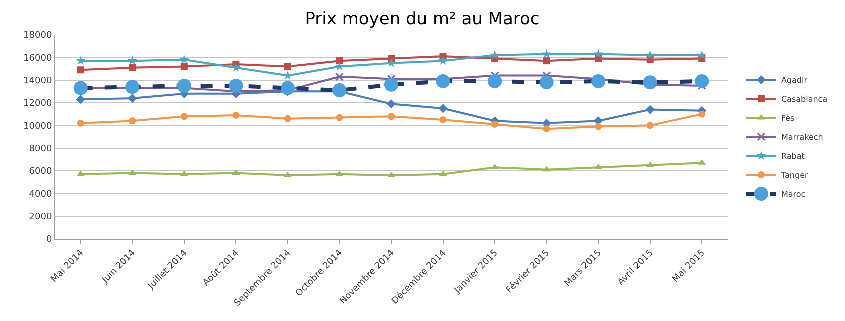  I want to click on y-tick-label: 16000, so click(38, 59).